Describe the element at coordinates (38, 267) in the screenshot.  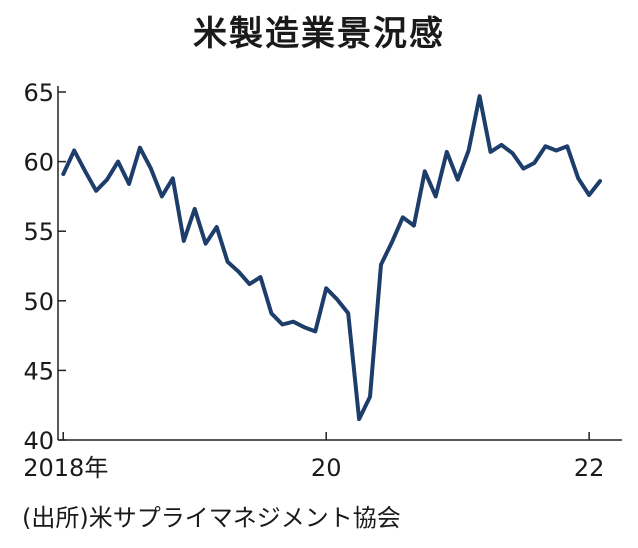
I see `y-tick-labels: 40 45 50 55 60 65` at that location.